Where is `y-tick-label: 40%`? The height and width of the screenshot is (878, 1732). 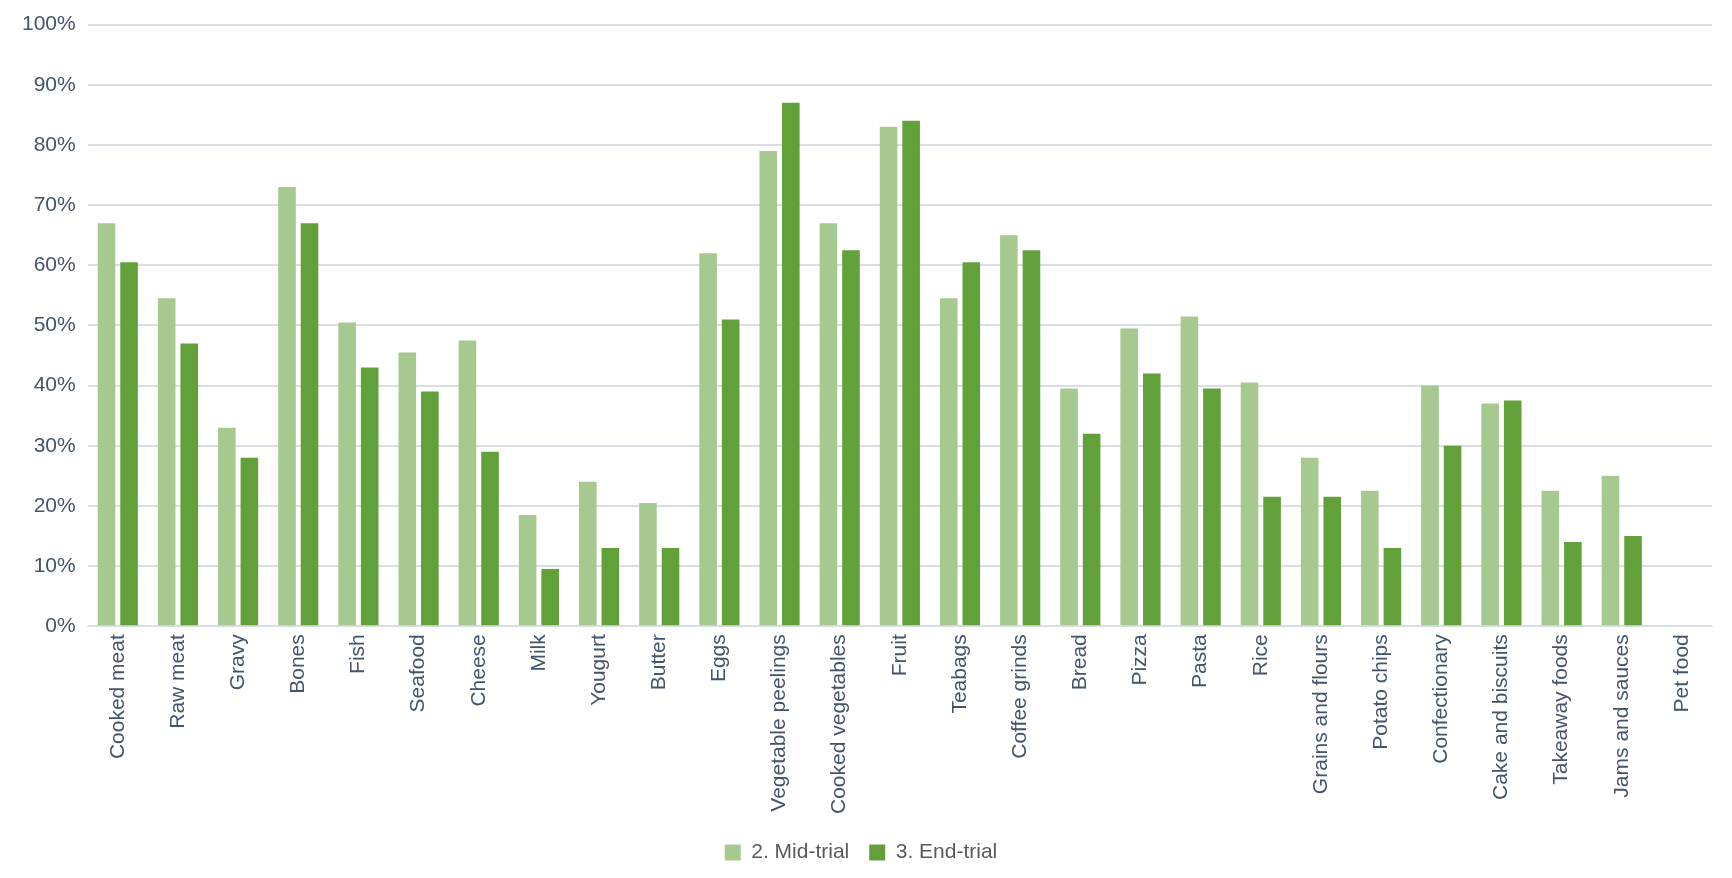 y-tick-label: 40% is located at coordinates (54, 384).